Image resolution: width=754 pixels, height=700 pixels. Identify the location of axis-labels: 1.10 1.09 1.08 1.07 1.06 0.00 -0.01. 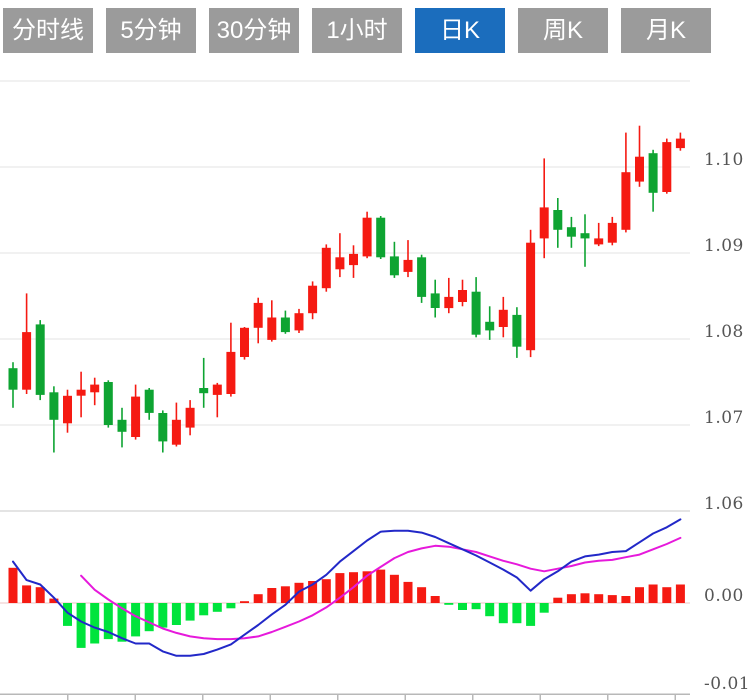
(727, 422).